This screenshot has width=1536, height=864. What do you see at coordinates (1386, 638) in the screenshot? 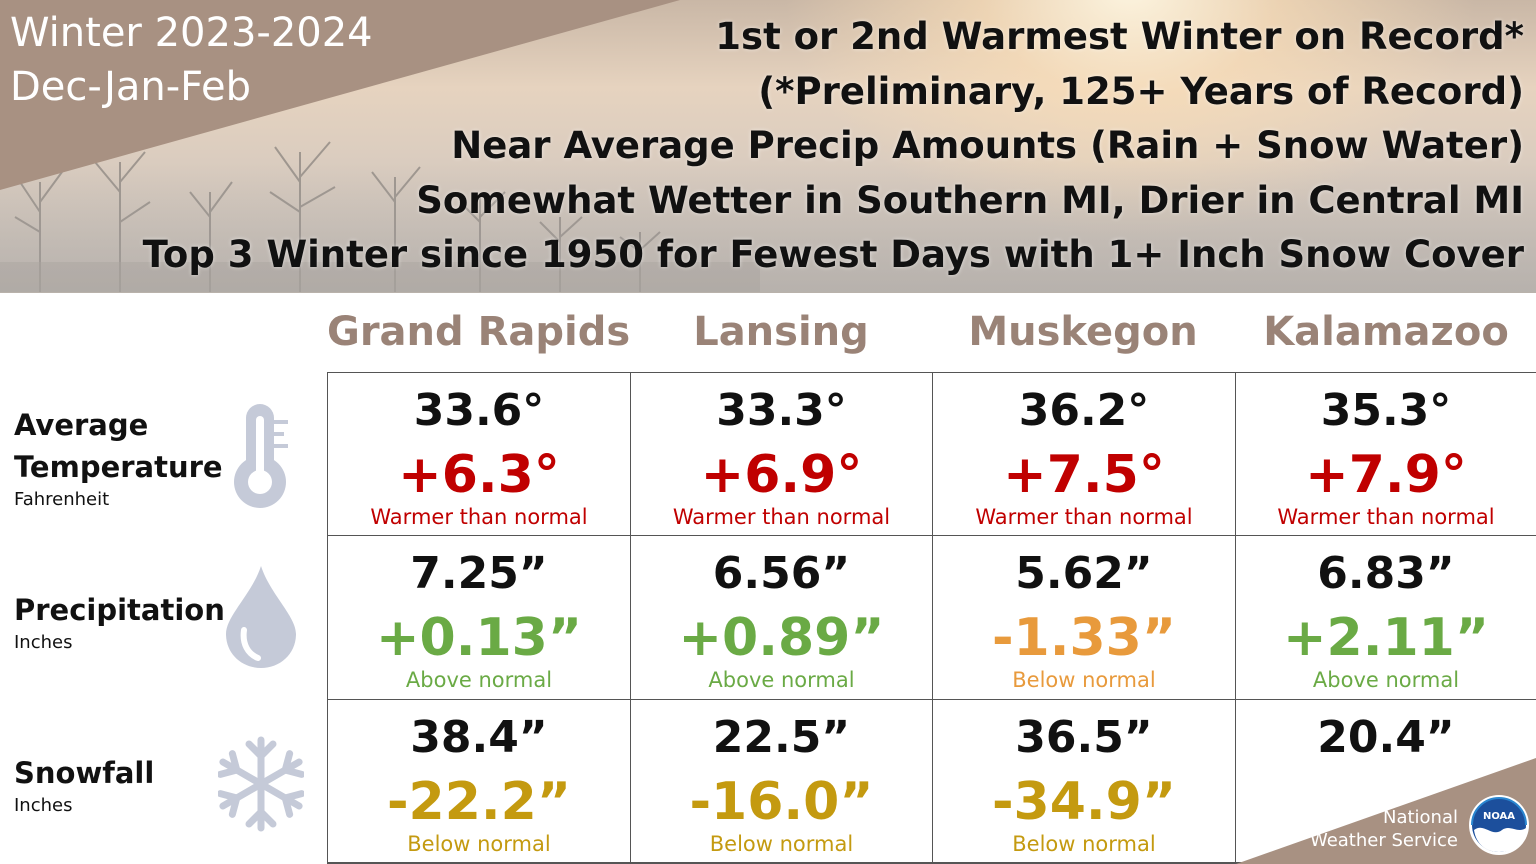
I see `cell-departure: +2.11”` at bounding box center [1386, 638].